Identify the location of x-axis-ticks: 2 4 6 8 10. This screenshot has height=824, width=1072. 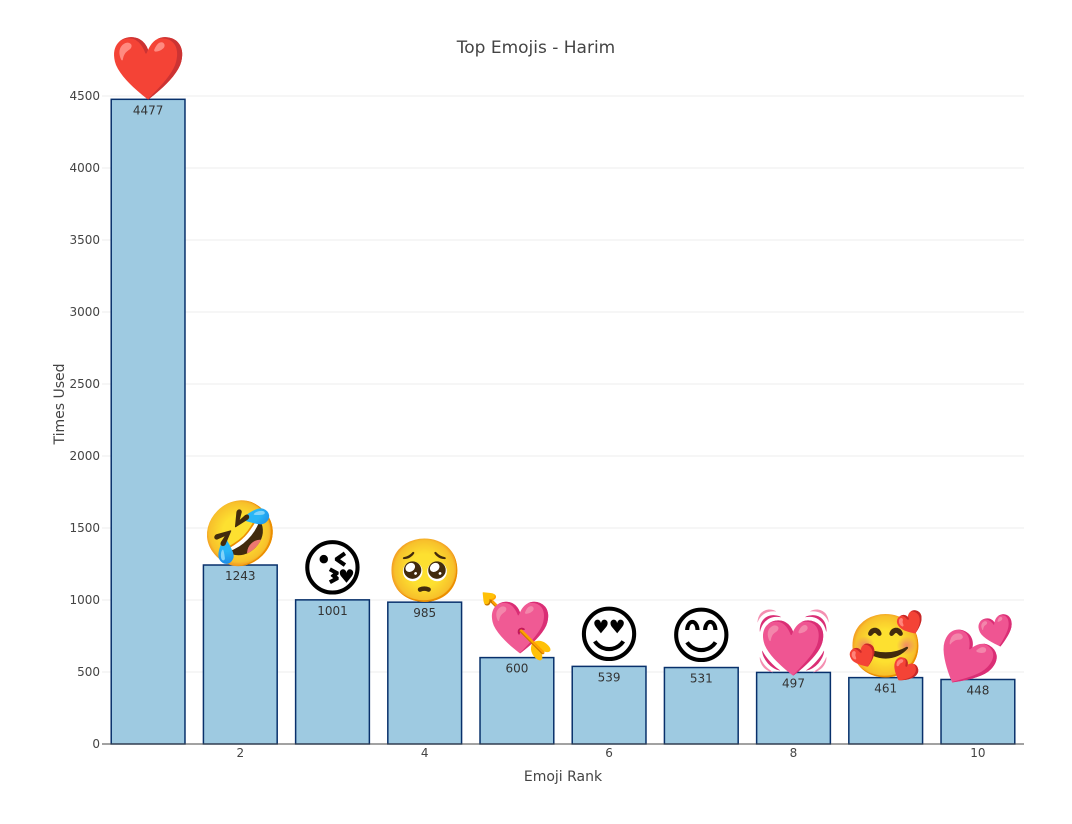
(610, 753).